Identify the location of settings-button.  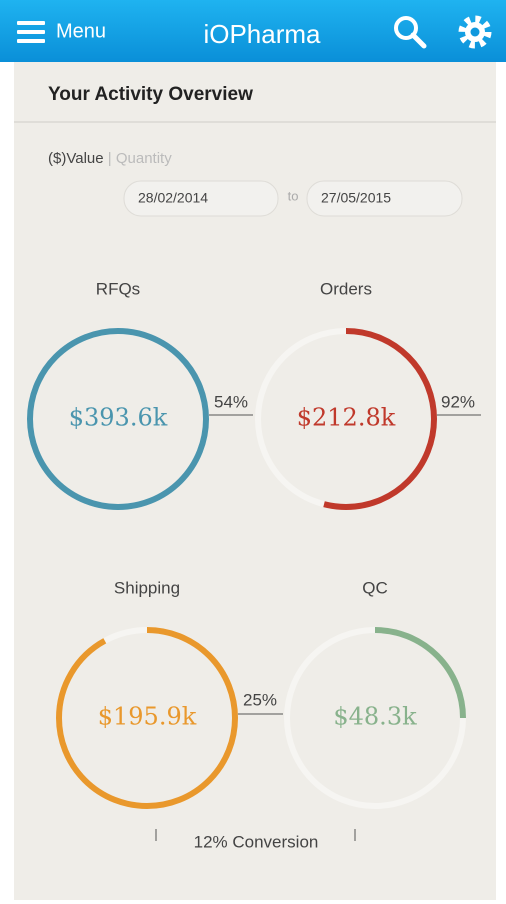
(475, 32).